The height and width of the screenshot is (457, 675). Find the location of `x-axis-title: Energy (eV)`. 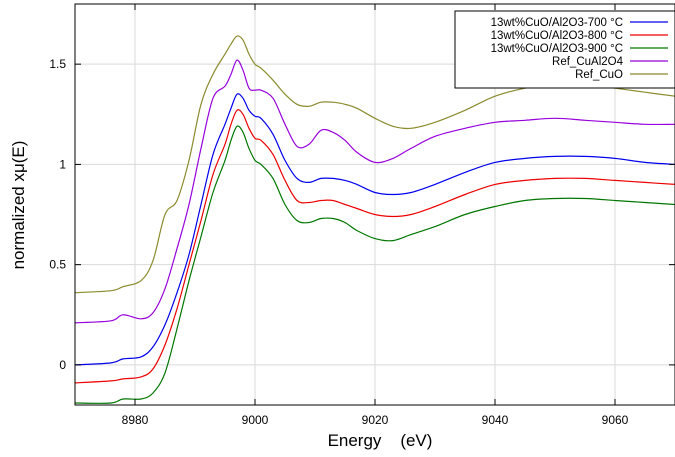

x-axis-title: Energy (eV) is located at coordinates (380, 440).